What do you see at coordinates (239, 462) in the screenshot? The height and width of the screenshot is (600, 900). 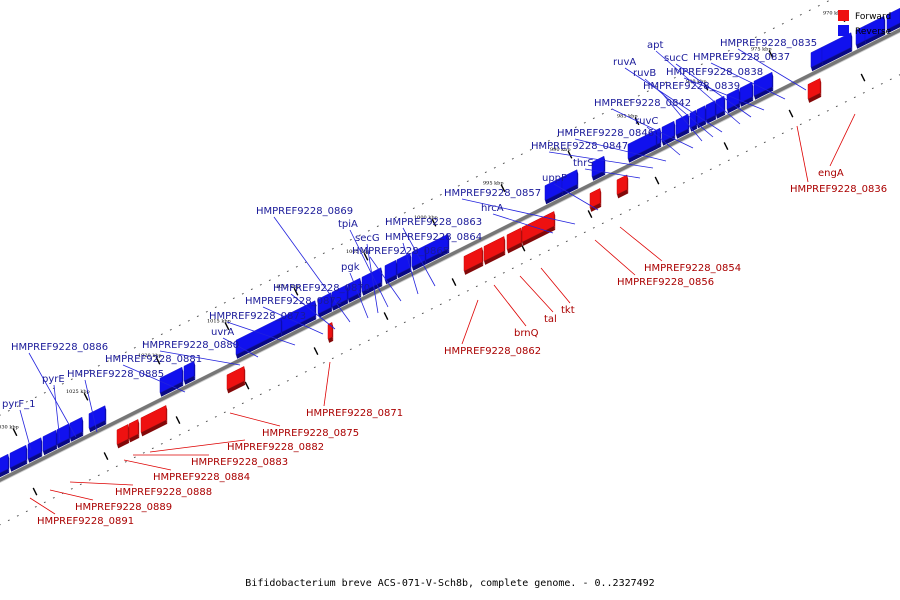 I see `gene-label-hmpref9228_0883: HMPREF9228_0883` at bounding box center [239, 462].